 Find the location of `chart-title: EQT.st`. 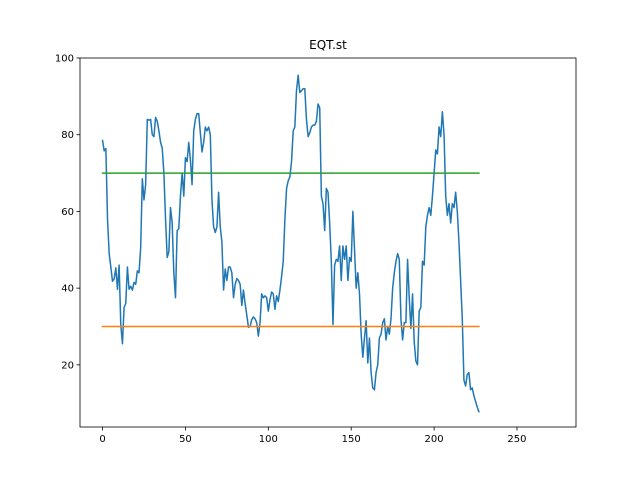

chart-title: EQT.st is located at coordinates (328, 45).